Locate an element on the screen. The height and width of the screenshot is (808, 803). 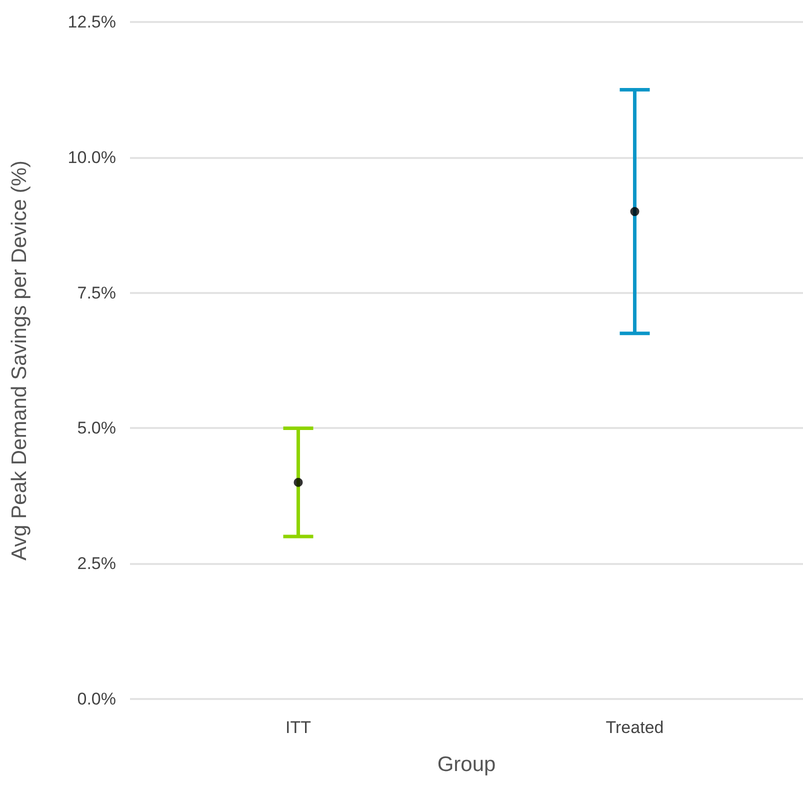
y-axis-title: Avg Peak Demand Savings per Device (%) is located at coordinates (19, 360).